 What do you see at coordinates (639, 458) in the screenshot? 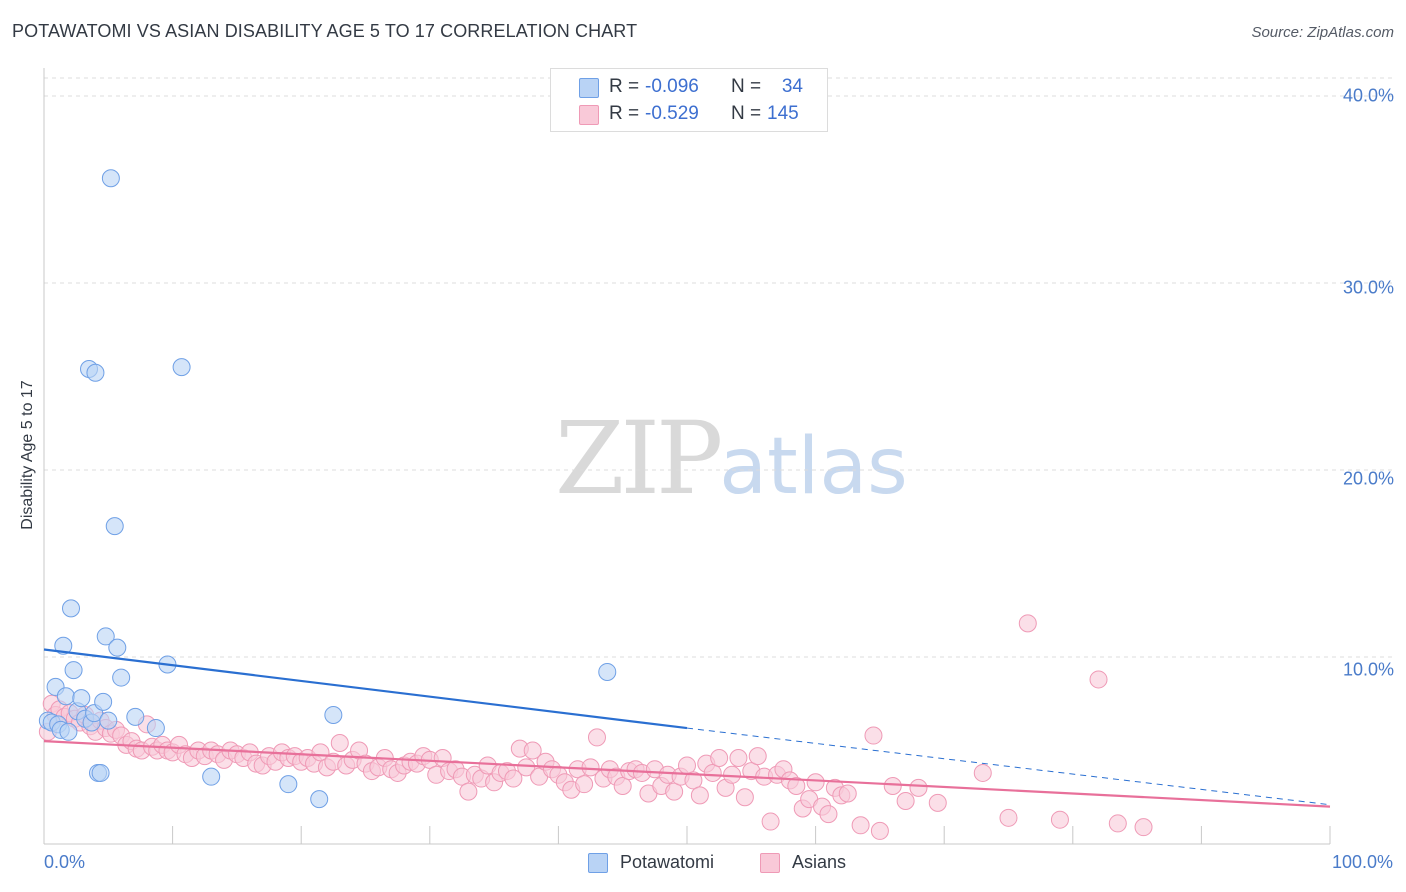
I see `watermark-zip: ZIP` at bounding box center [639, 458].